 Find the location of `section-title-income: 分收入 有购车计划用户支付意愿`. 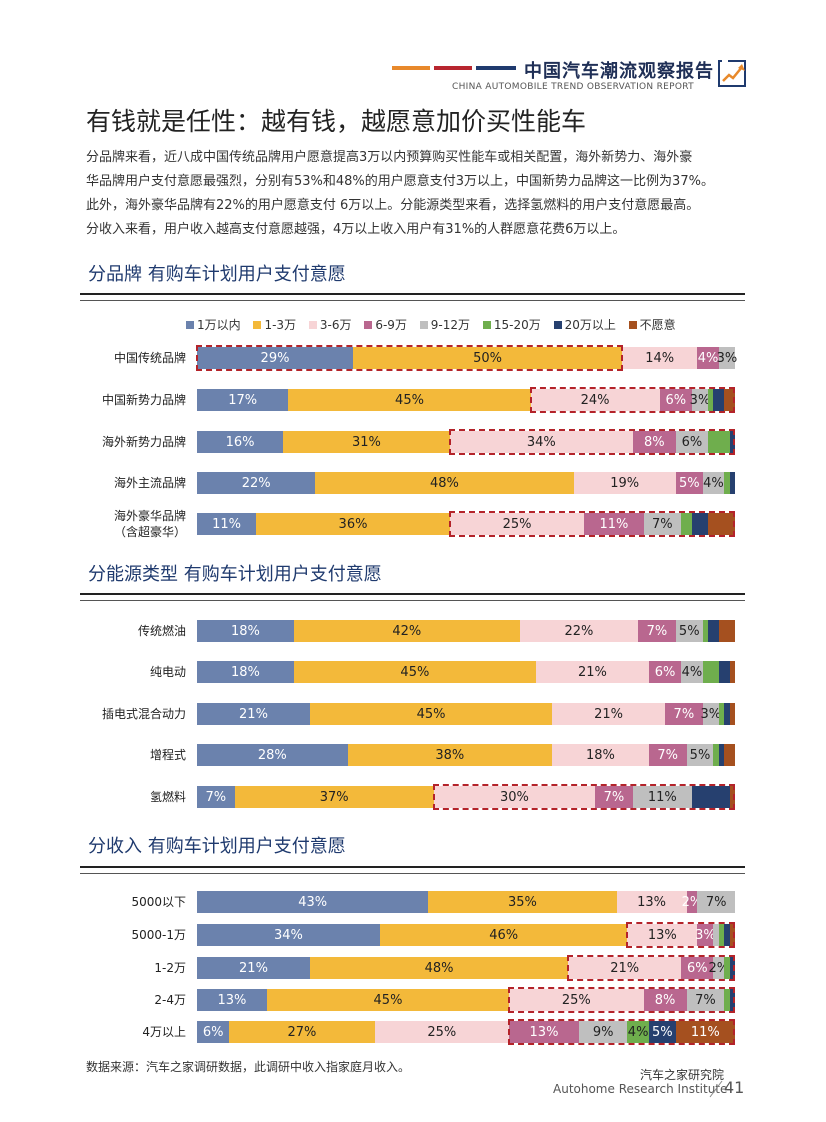

section-title-income: 分收入 有购车计划用户支付意愿 is located at coordinates (217, 846).